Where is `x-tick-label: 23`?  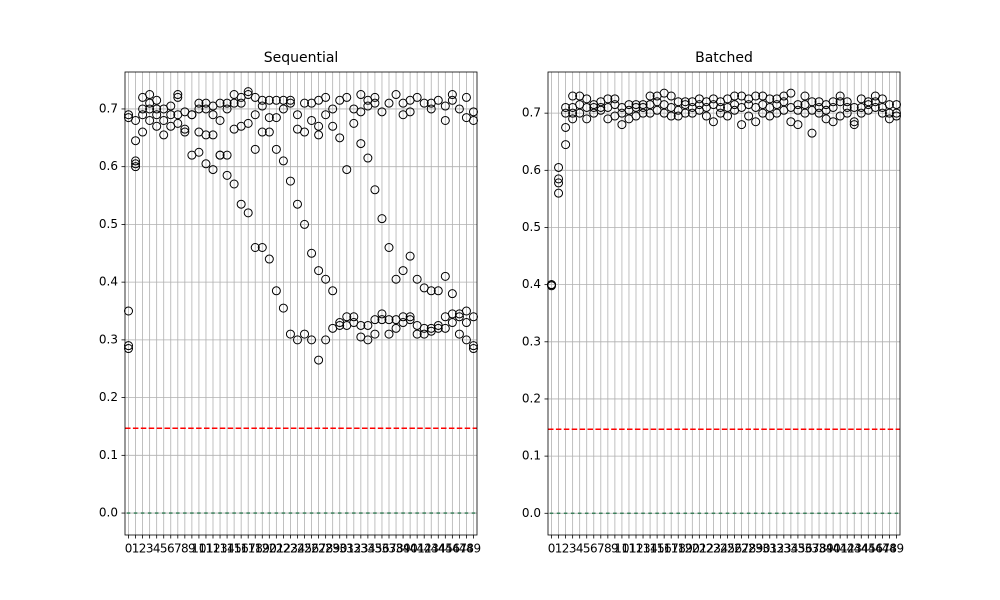 x-tick-label: 23 is located at coordinates (290, 549).